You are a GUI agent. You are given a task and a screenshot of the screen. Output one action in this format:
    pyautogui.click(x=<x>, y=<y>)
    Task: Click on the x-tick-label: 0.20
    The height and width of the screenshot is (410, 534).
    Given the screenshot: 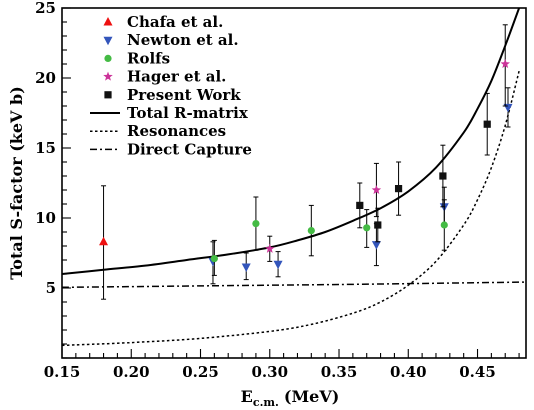 What is the action you would take?
    pyautogui.click(x=131, y=372)
    